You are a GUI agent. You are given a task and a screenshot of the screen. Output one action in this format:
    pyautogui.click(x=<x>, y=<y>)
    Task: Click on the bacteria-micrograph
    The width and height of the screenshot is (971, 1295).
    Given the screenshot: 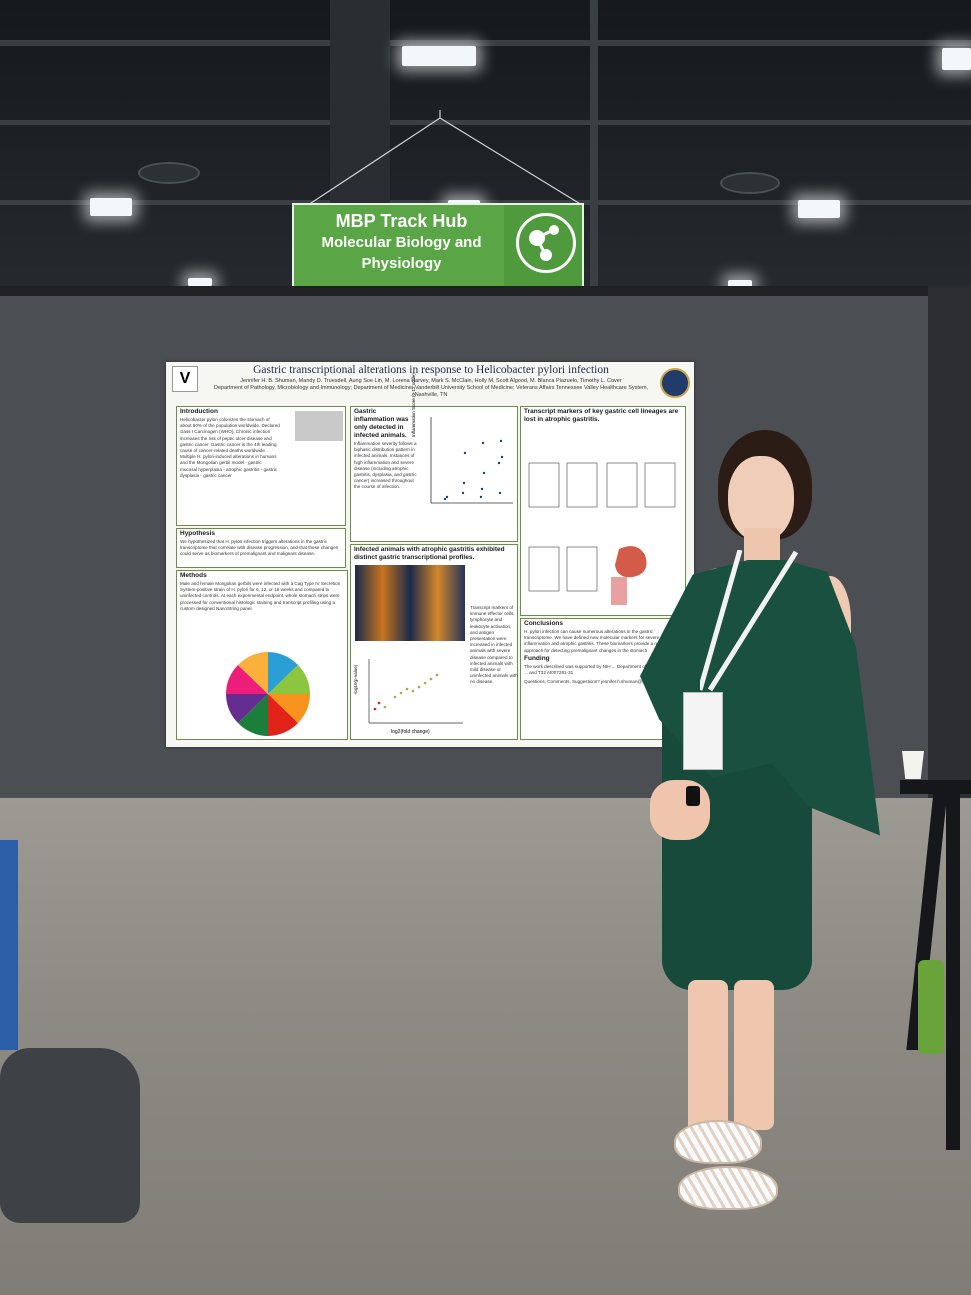 What is the action you would take?
    pyautogui.click(x=319, y=426)
    